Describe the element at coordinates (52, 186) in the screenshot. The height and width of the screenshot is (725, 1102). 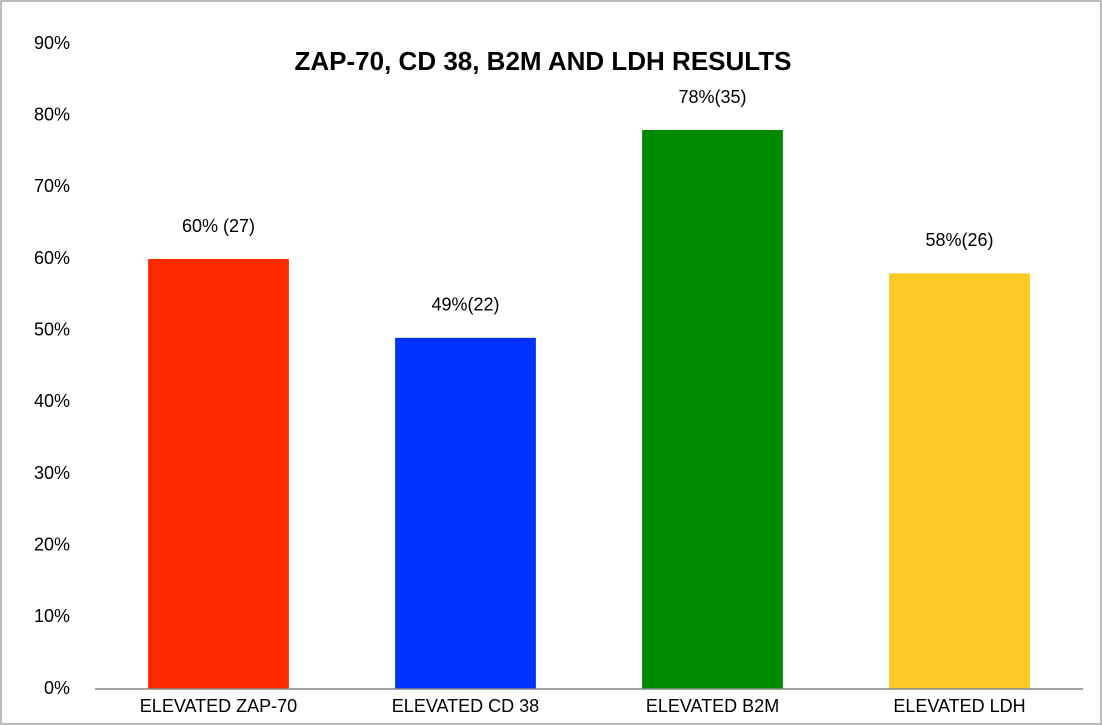
I see `y-tick-label: 70%` at that location.